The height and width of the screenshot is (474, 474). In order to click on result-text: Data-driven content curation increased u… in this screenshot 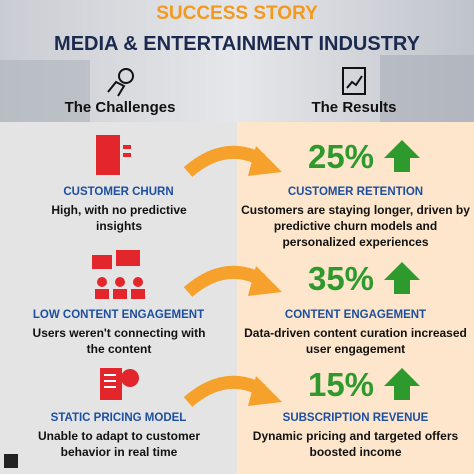, I will do `click(355, 341)`.